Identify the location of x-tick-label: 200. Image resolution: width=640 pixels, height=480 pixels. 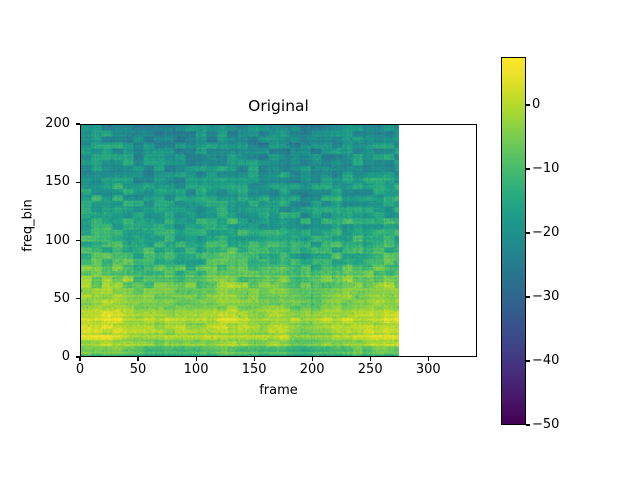
(312, 369).